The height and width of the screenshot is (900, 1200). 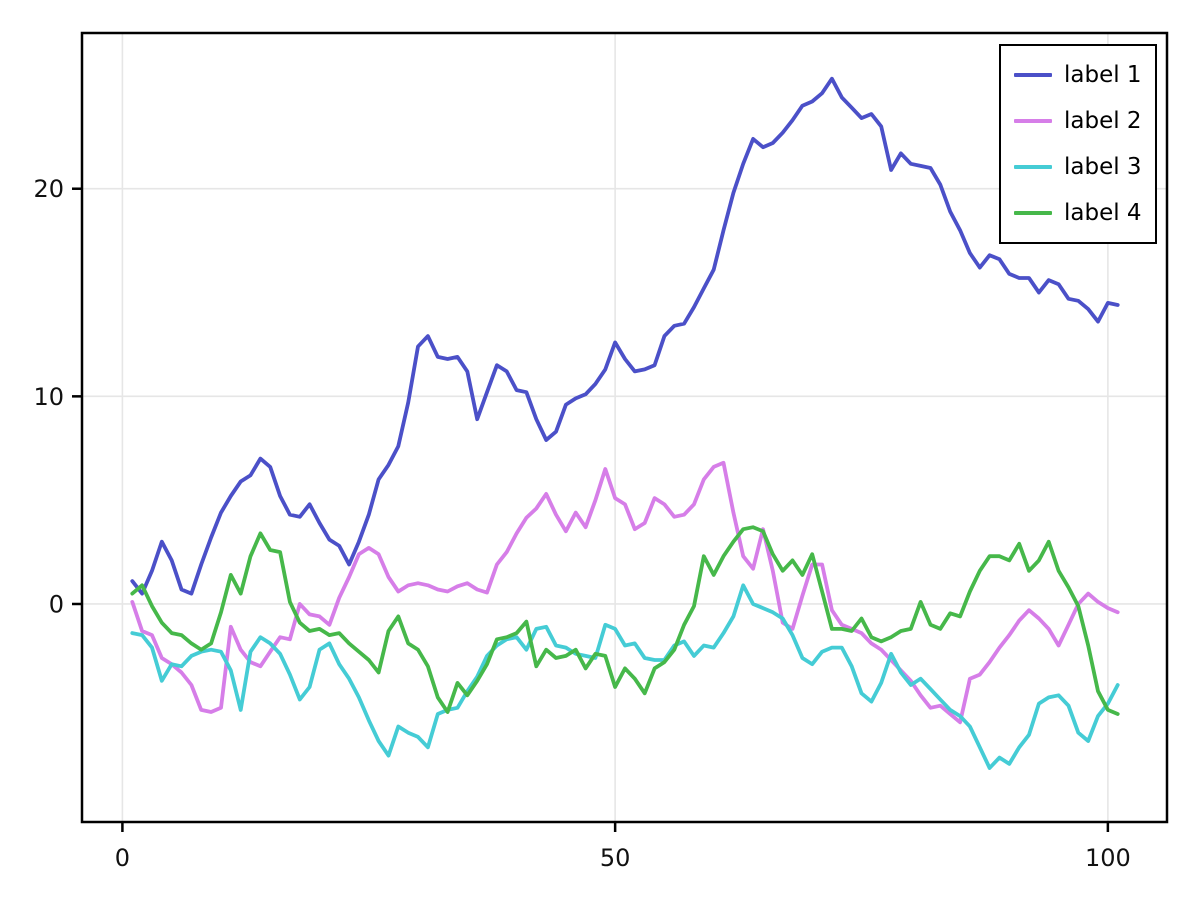 I want to click on legend-item: label 4, so click(x=1081, y=213).